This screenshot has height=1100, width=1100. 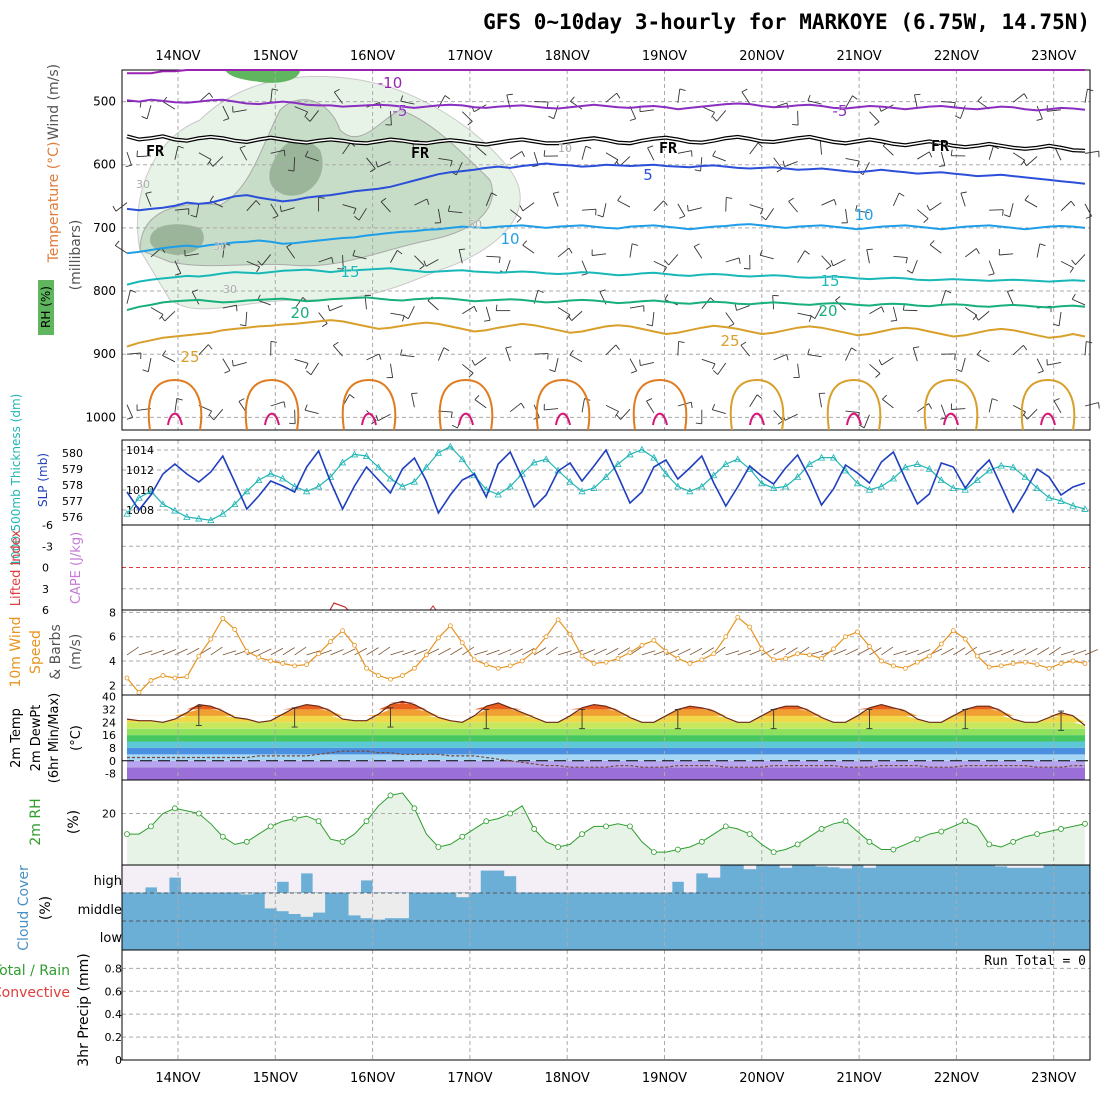 I want to click on contour-label: 25, so click(x=189, y=357).